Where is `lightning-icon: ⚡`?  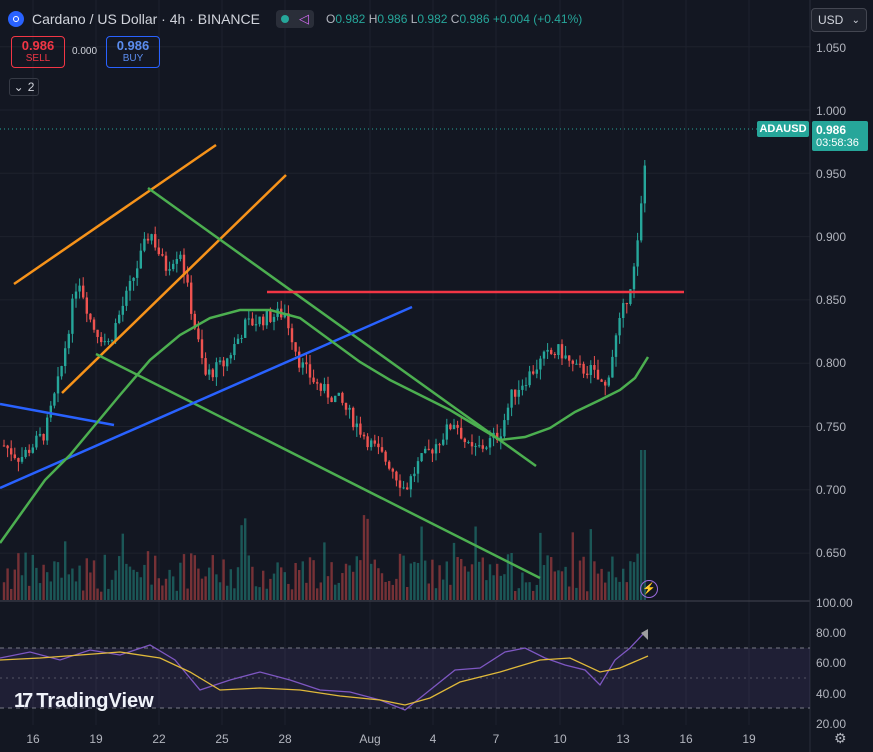 lightning-icon: ⚡ is located at coordinates (649, 589).